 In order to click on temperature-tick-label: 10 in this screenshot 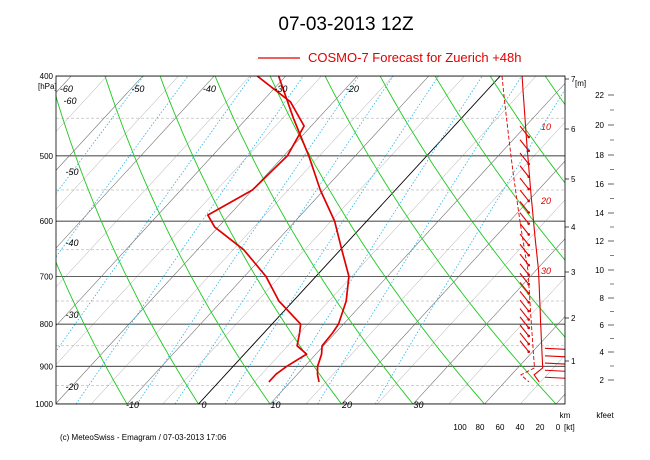, I will do `click(276, 405)`.